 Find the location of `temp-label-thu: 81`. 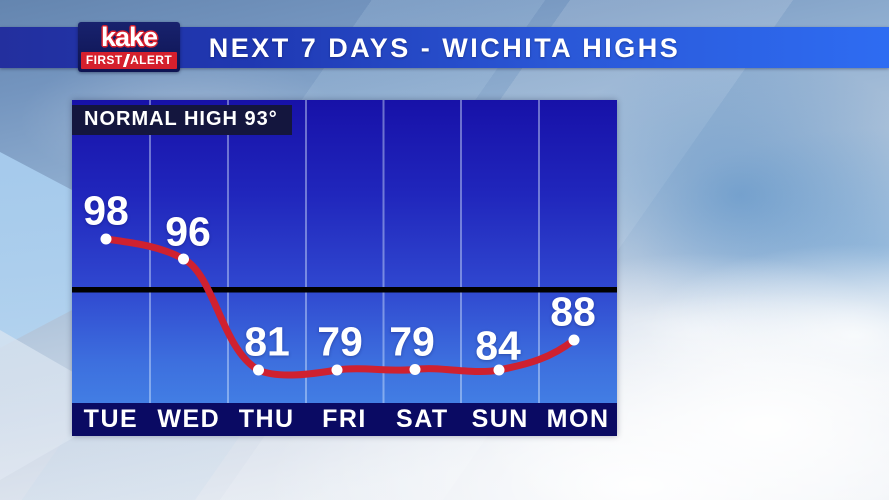

temp-label-thu: 81 is located at coordinates (267, 341).